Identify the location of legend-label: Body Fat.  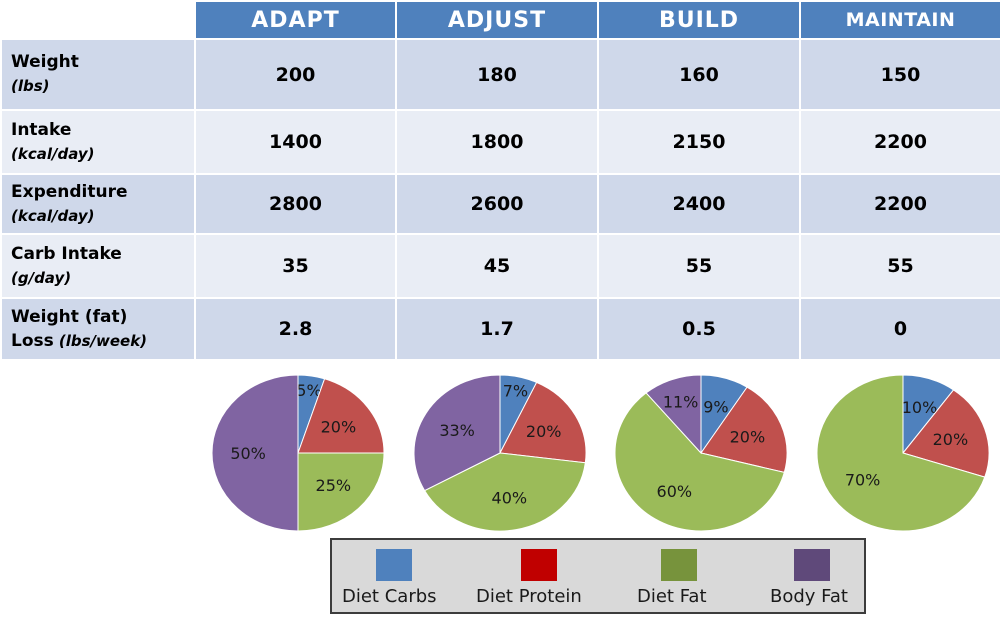
(809, 596).